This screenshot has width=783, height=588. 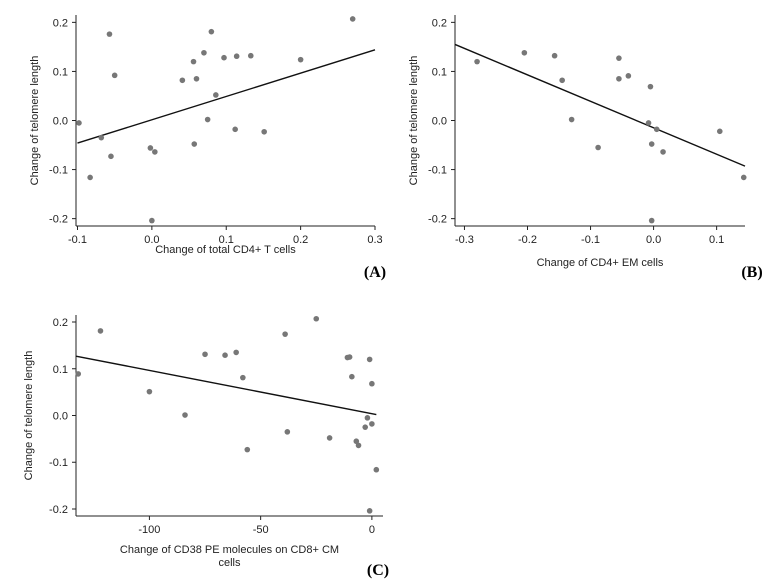 I want to click on x-tick-label: -0.2, so click(x=527, y=240).